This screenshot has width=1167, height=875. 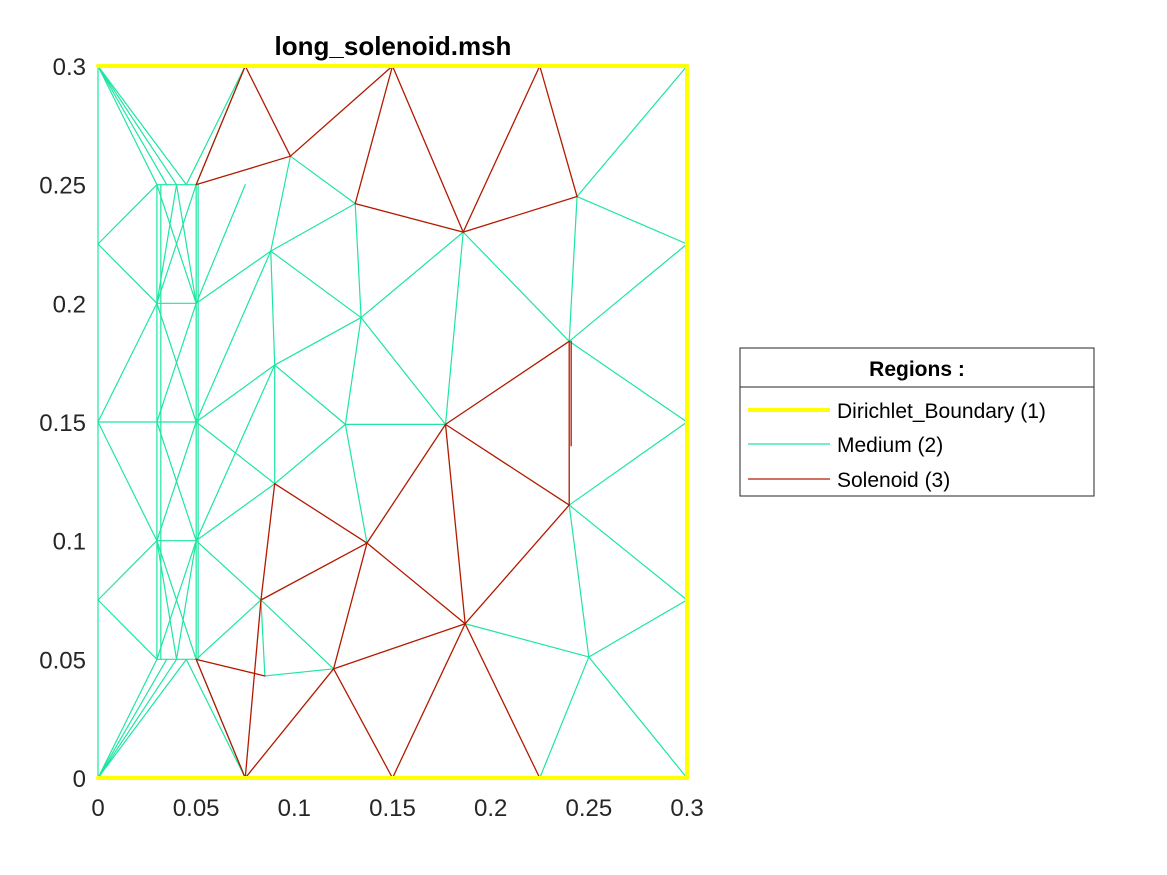 I want to click on y-tick-label: 0.25, so click(x=62, y=186).